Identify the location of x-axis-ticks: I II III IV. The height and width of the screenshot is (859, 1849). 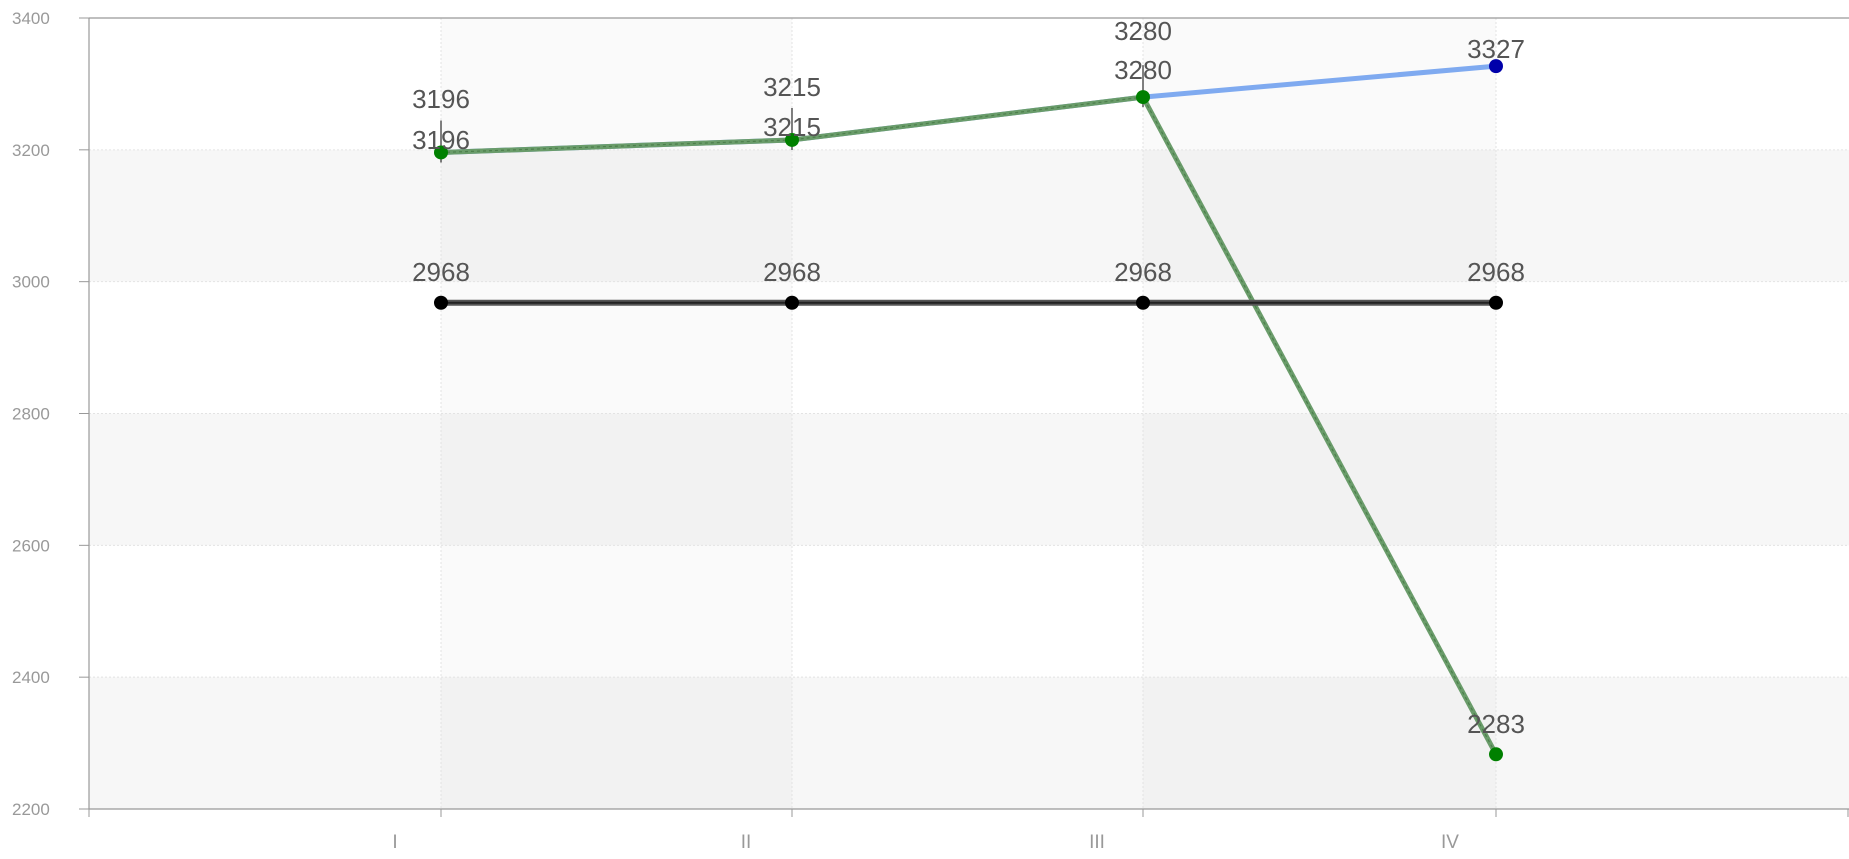
(968, 831).